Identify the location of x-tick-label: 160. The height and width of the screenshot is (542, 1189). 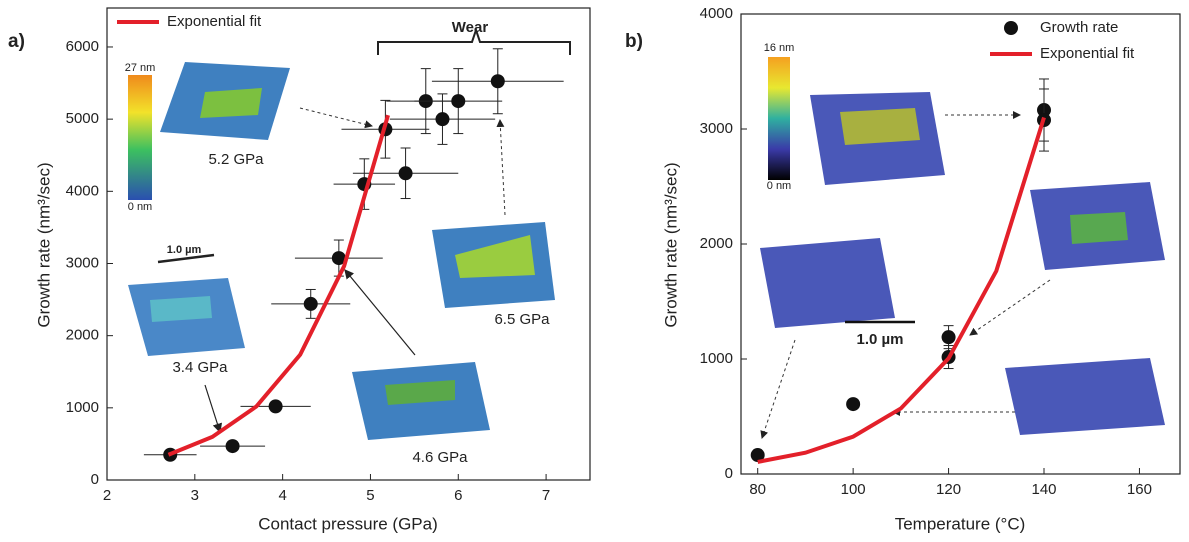
(1139, 489).